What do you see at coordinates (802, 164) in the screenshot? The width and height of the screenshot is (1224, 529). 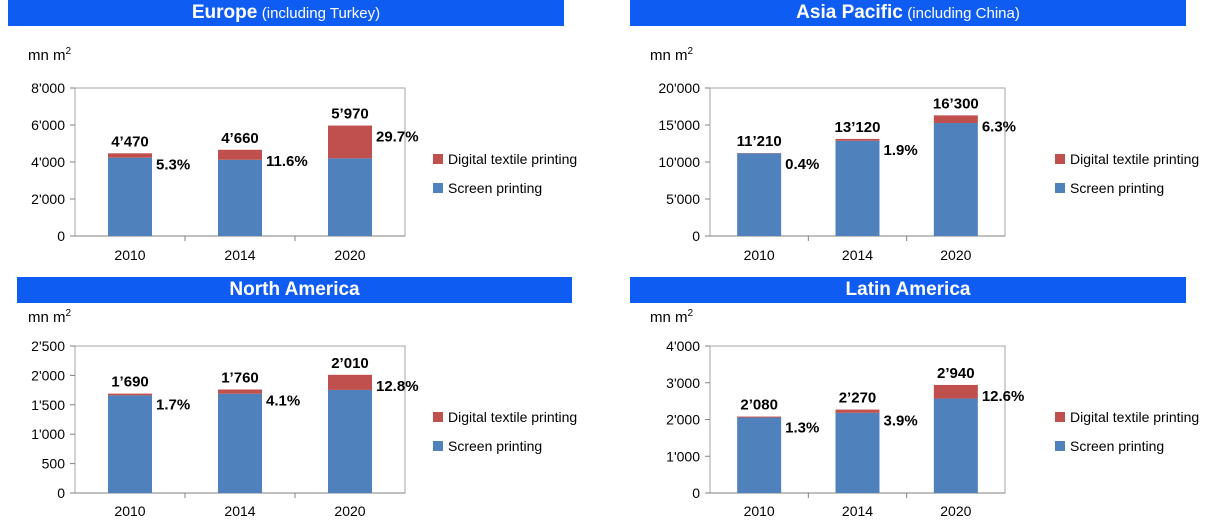 I see `share-label: 0.4%` at bounding box center [802, 164].